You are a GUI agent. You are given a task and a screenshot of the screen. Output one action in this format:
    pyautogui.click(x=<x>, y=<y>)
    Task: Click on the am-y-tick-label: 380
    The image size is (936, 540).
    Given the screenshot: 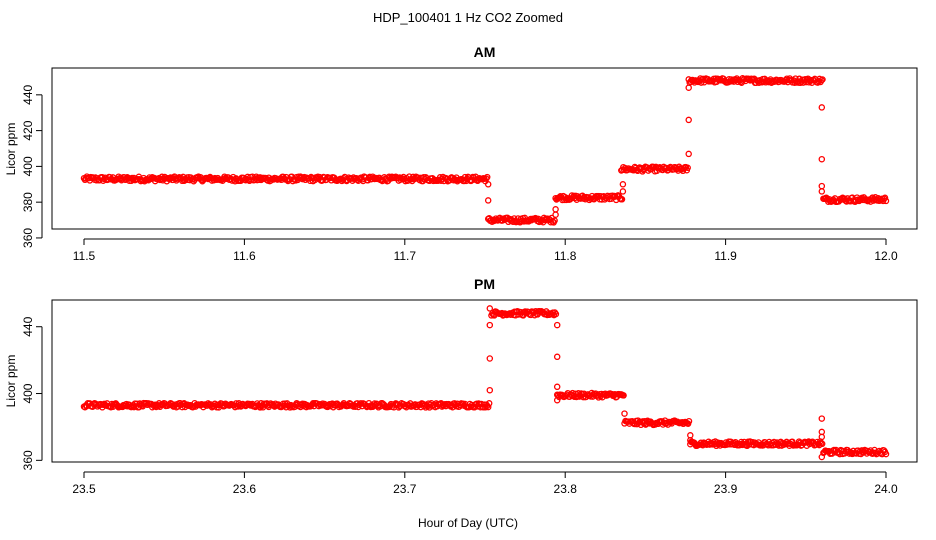 What is the action you would take?
    pyautogui.click(x=28, y=202)
    